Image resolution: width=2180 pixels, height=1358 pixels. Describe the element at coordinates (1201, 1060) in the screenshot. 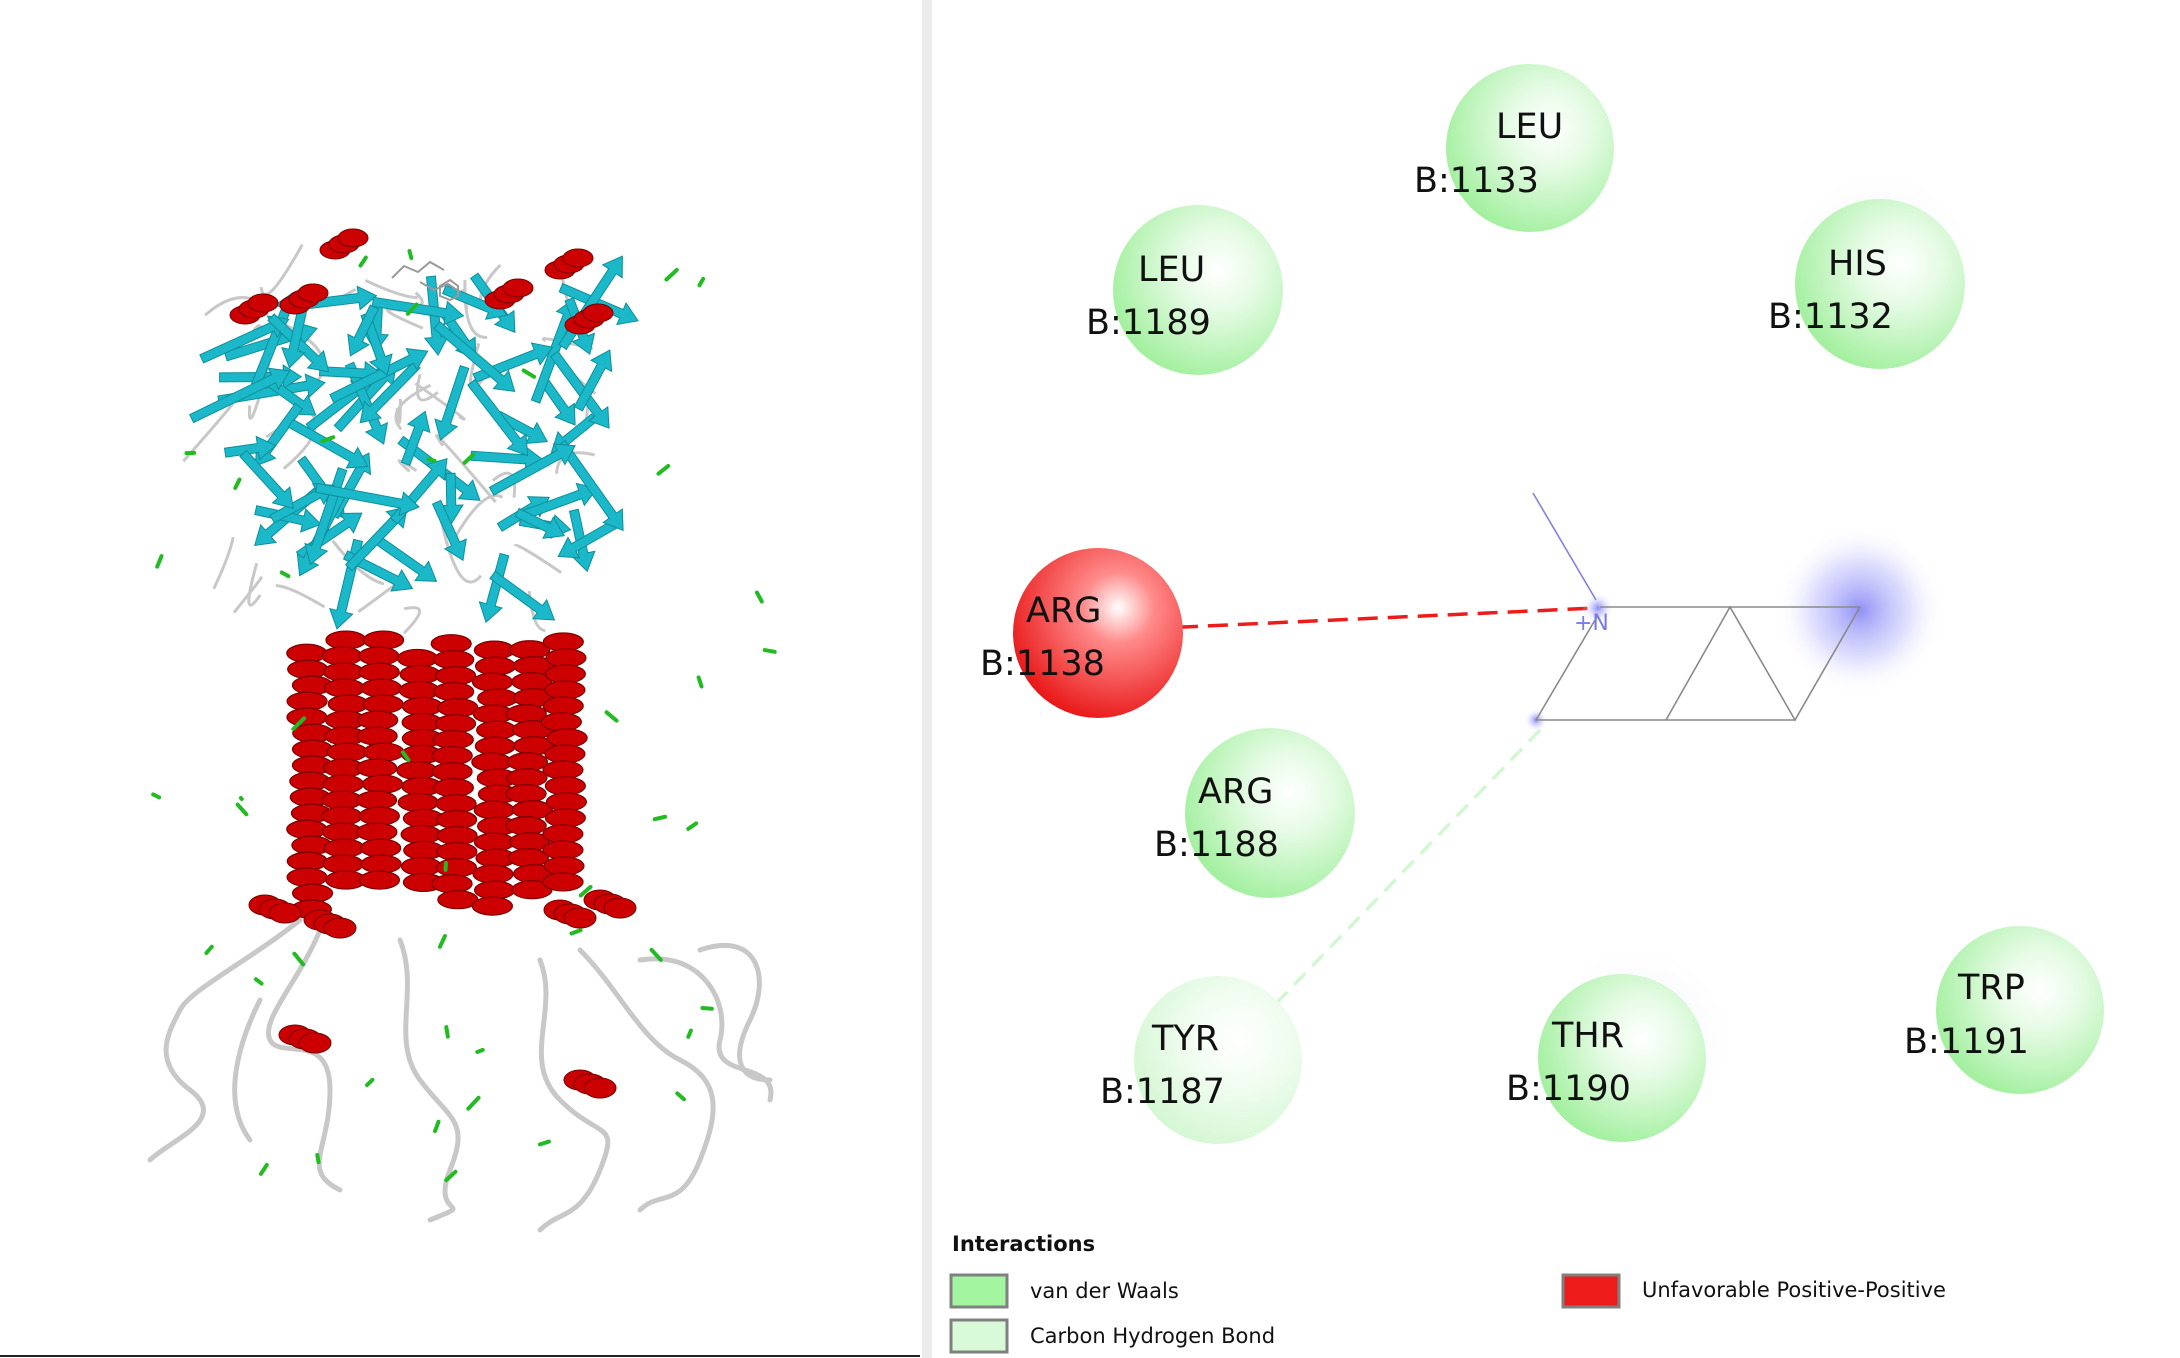

I see `residue-tyr-1187: TYR B:1187` at that location.